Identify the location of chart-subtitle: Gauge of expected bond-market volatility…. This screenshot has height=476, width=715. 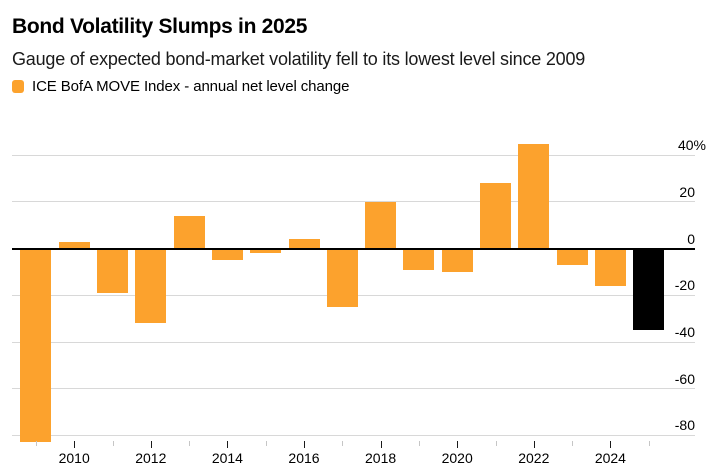
(299, 59).